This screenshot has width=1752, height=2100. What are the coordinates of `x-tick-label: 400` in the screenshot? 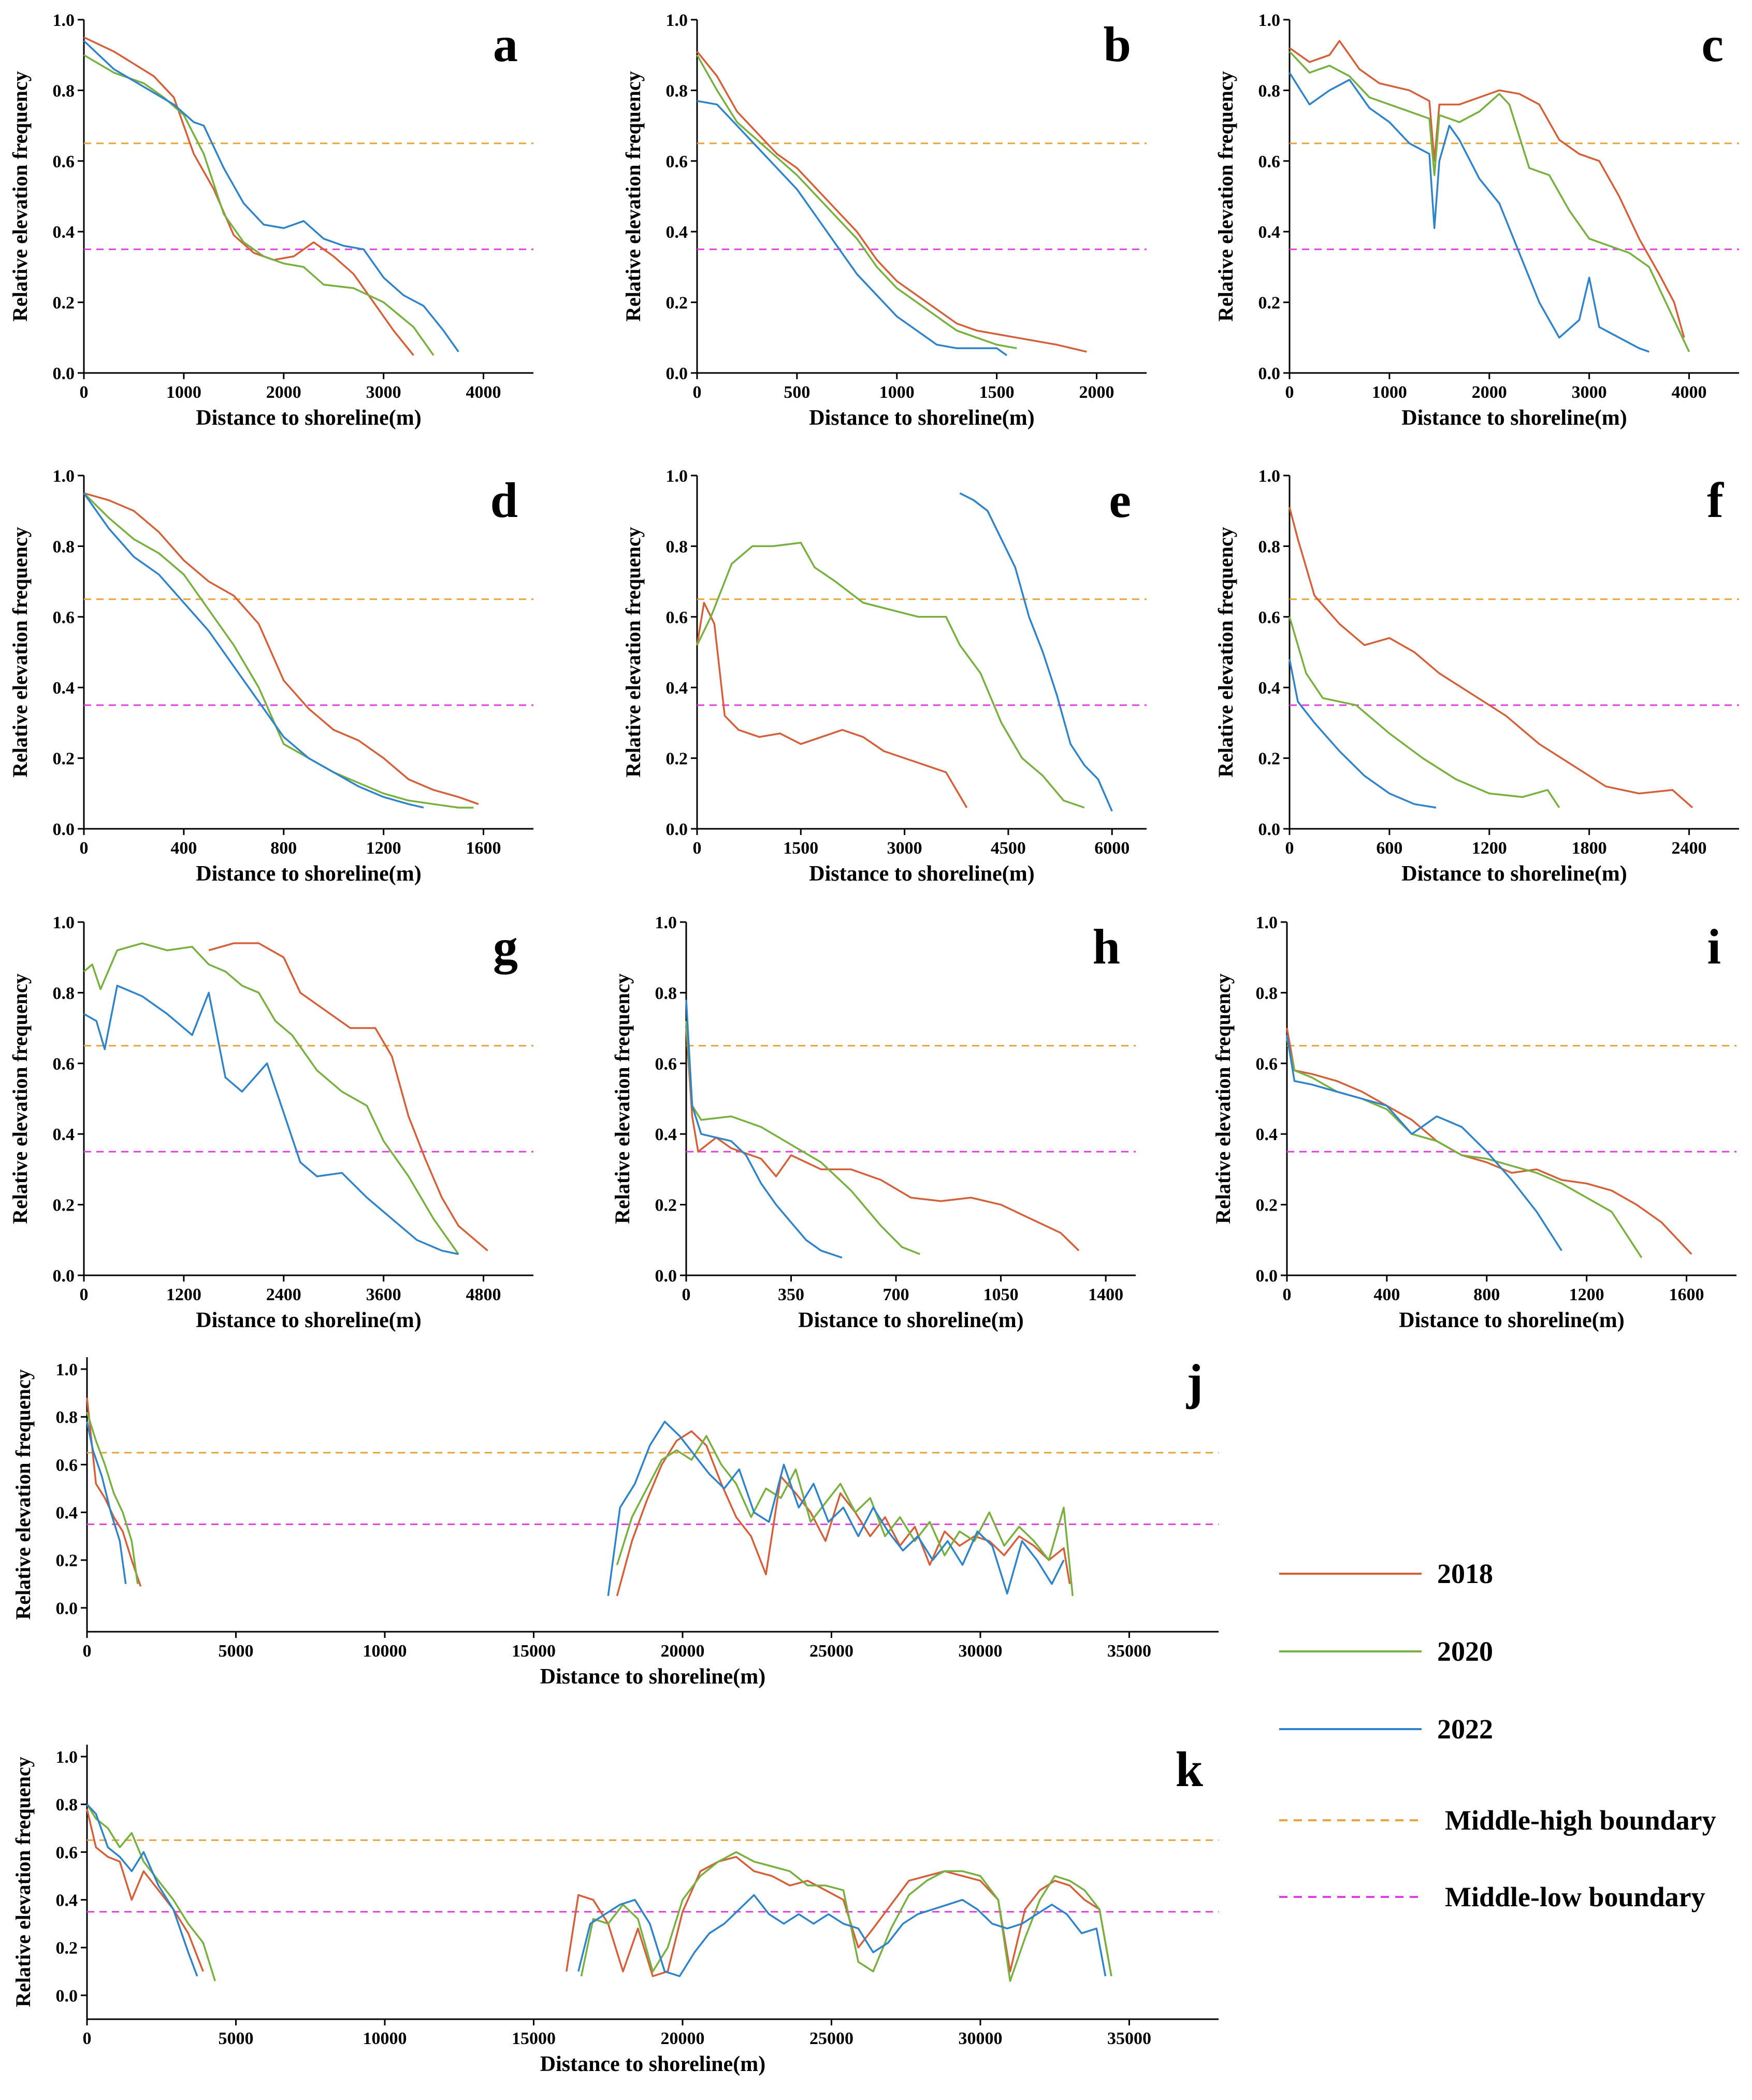 It's located at (184, 848).